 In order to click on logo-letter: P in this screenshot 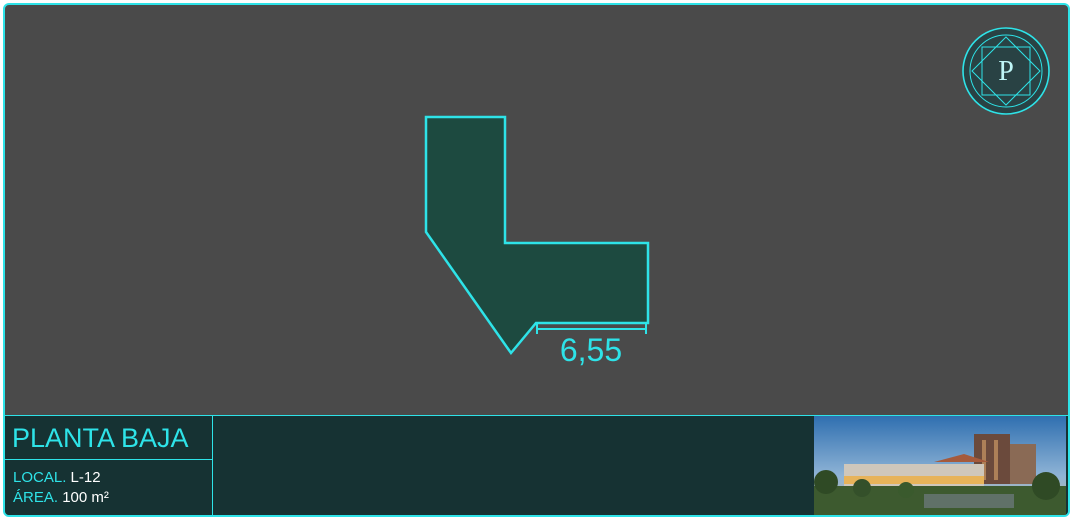, I will do `click(1006, 71)`.